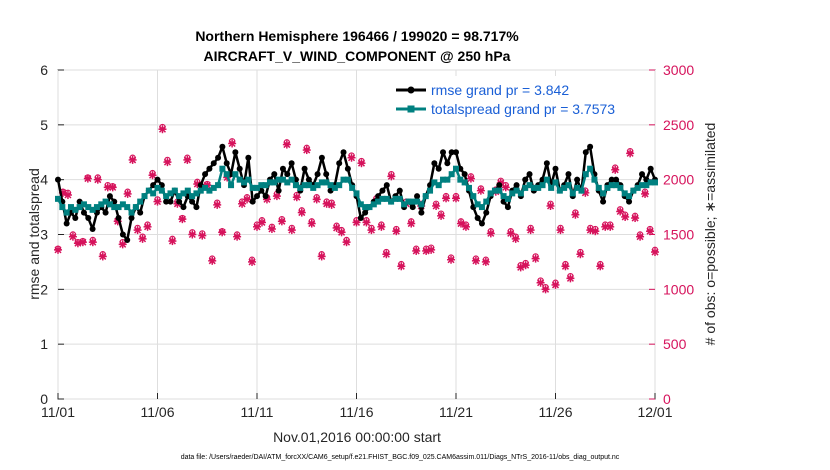  What do you see at coordinates (678, 235) in the screenshot?
I see `y2-tick-label: 1500` at bounding box center [678, 235].